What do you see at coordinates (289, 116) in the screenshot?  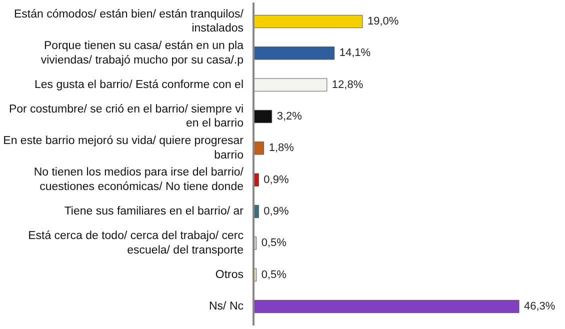 I see `data-label: 3,2%` at bounding box center [289, 116].